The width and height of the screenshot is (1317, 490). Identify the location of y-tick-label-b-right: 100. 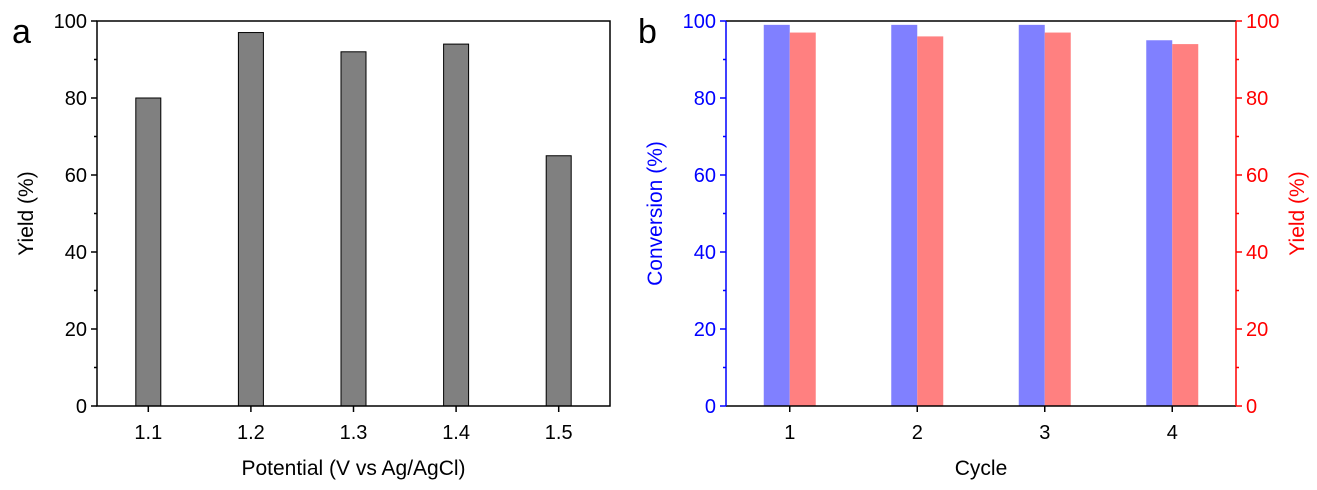
(1262, 22).